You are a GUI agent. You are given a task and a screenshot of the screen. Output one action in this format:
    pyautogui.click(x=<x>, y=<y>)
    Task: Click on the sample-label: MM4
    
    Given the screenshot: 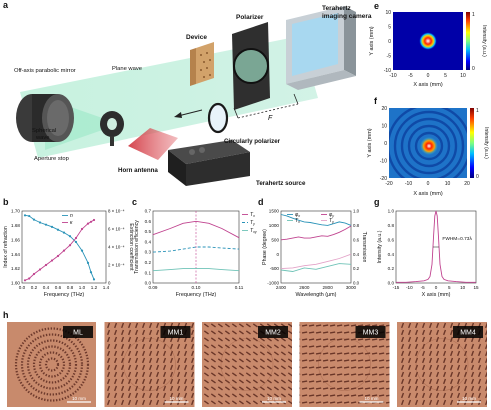 What is the action you would take?
    pyautogui.click(x=468, y=333)
    